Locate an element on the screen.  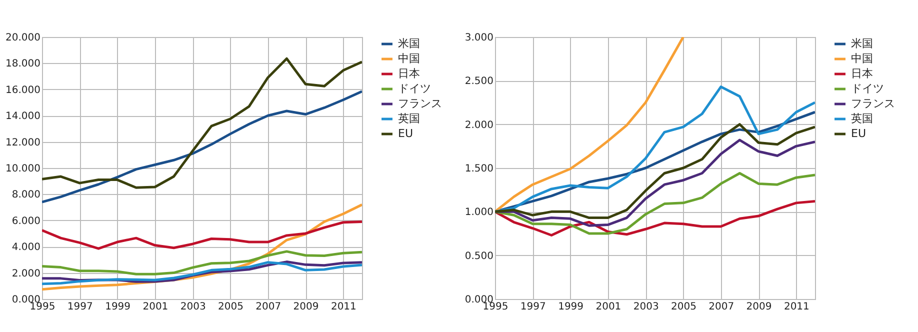
y-tick-label: 20.000 is located at coordinates (23, 38).